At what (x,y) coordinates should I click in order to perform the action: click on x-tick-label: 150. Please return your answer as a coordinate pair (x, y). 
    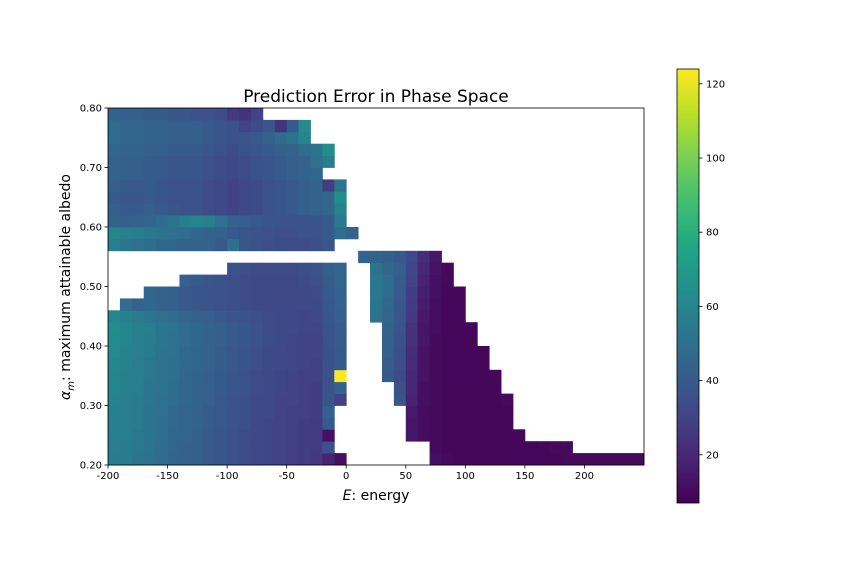
    Looking at the image, I should click on (524, 476).